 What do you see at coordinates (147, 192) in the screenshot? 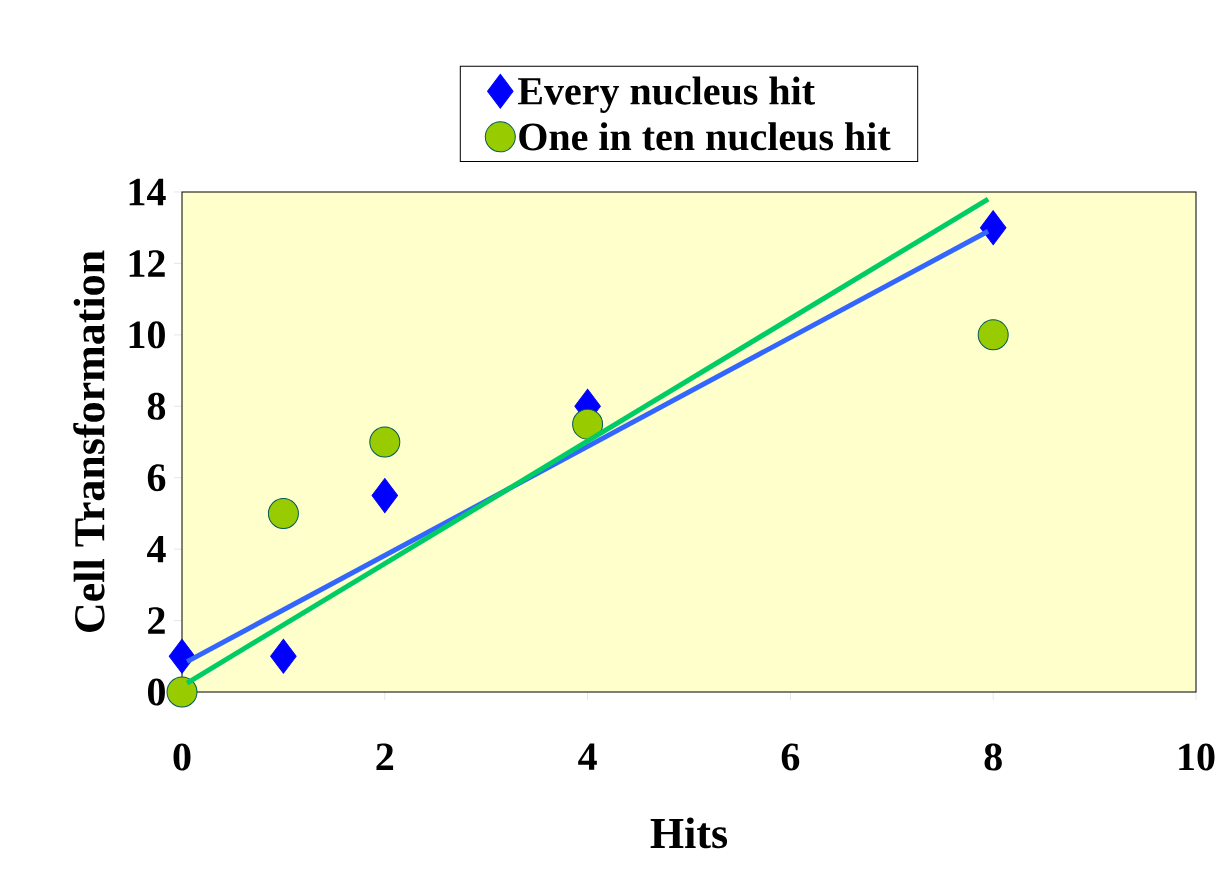
I see `y-tick-label: 14` at bounding box center [147, 192].